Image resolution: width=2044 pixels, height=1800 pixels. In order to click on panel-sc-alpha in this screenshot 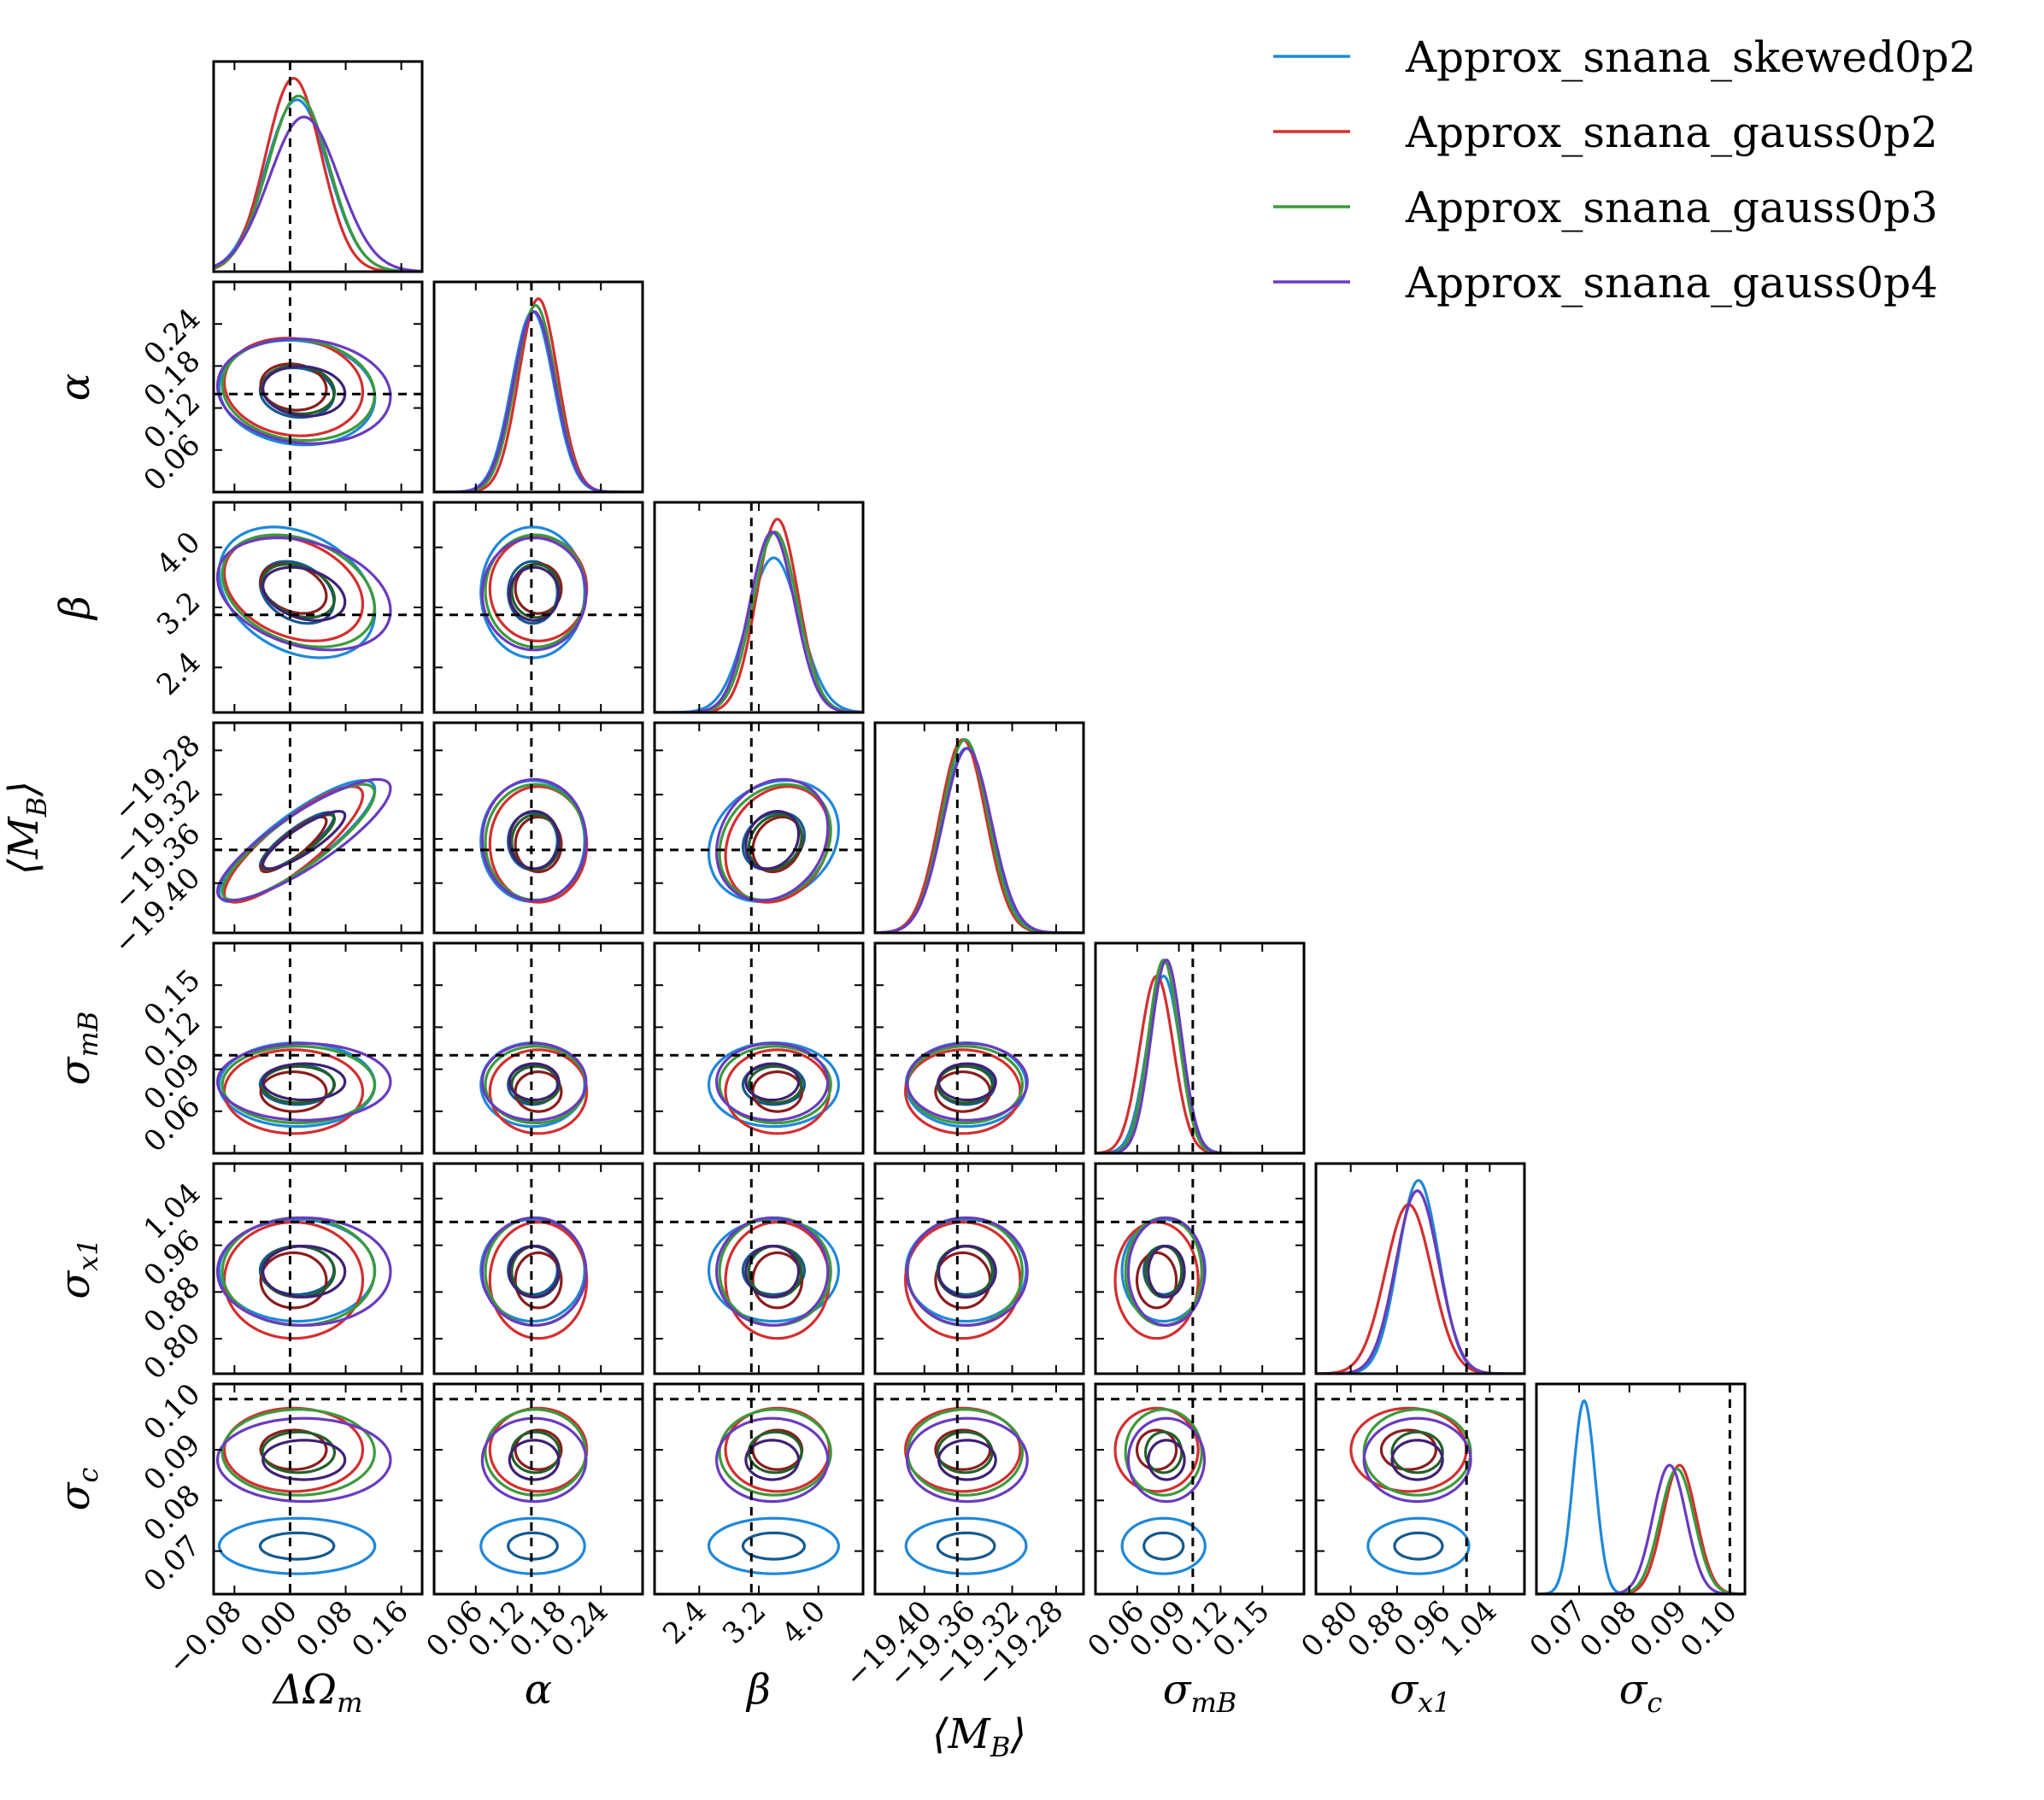, I will do `click(538, 1489)`.